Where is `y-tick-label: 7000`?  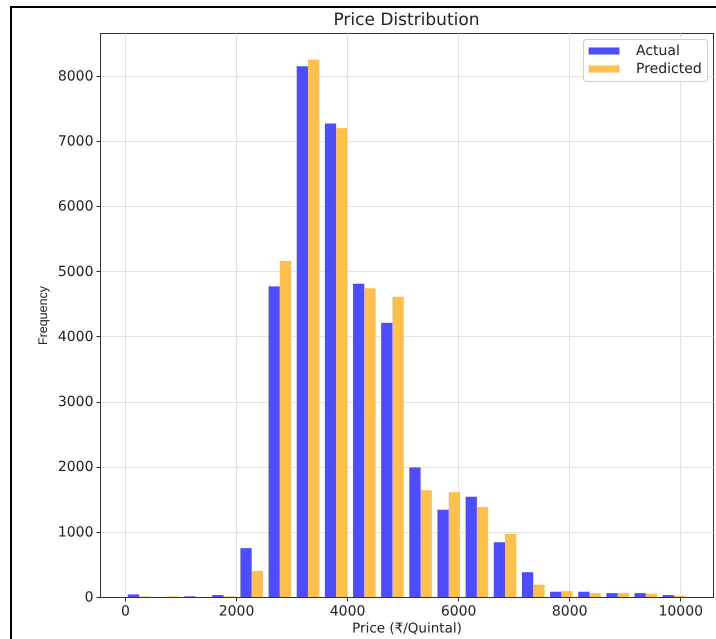
y-tick-label: 7000 is located at coordinates (76, 142).